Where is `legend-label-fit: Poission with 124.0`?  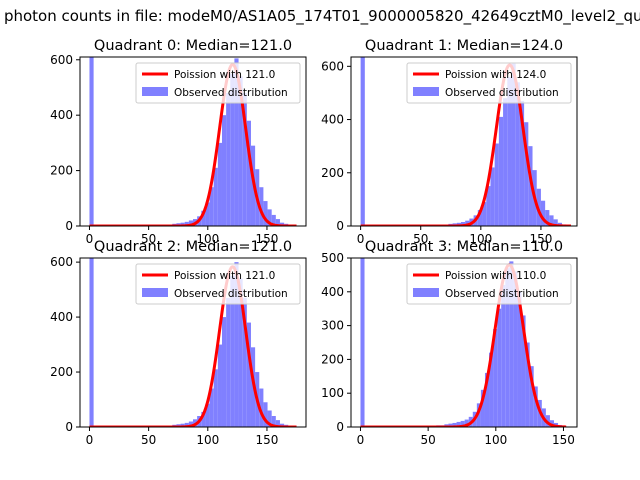
legend-label-fit: Poission with 124.0 is located at coordinates (495, 75).